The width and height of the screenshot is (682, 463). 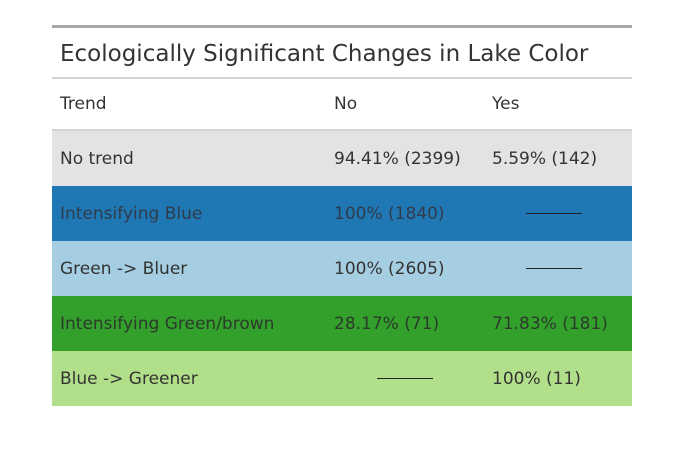 I want to click on header-yes: Yes, so click(x=506, y=104).